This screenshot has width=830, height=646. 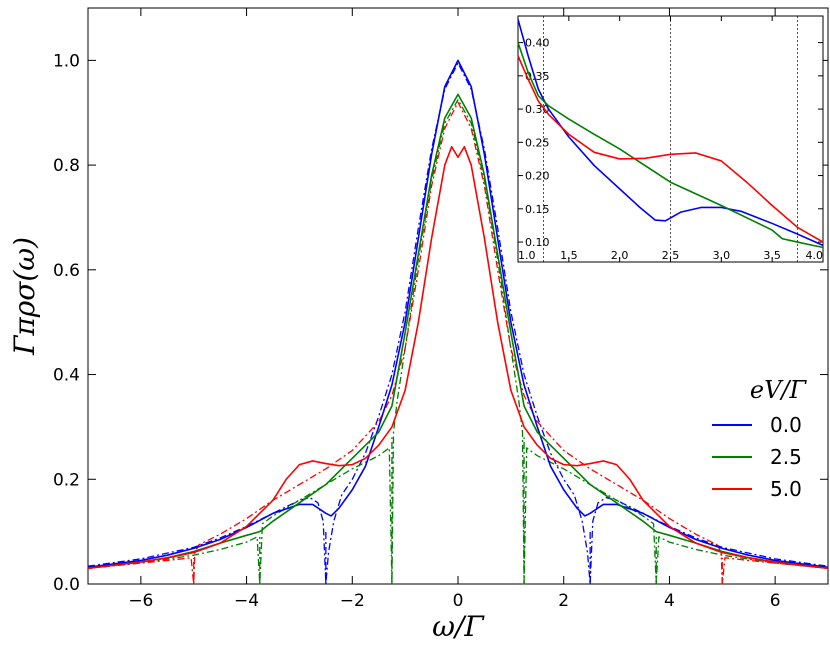 What do you see at coordinates (620, 255) in the screenshot?
I see `inset-x-tick-label: 2.0` at bounding box center [620, 255].